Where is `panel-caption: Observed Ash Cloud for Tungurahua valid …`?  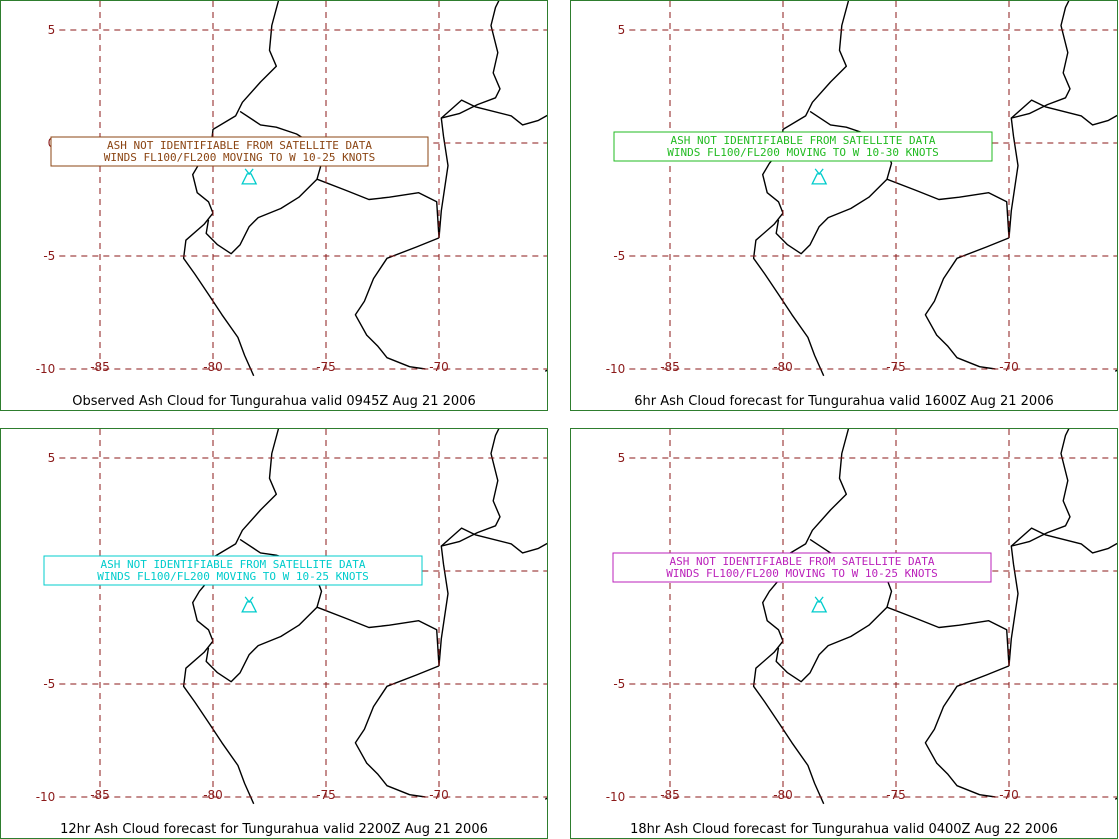
panel-caption: Observed Ash Cloud for Tungurahua valid … is located at coordinates (274, 401).